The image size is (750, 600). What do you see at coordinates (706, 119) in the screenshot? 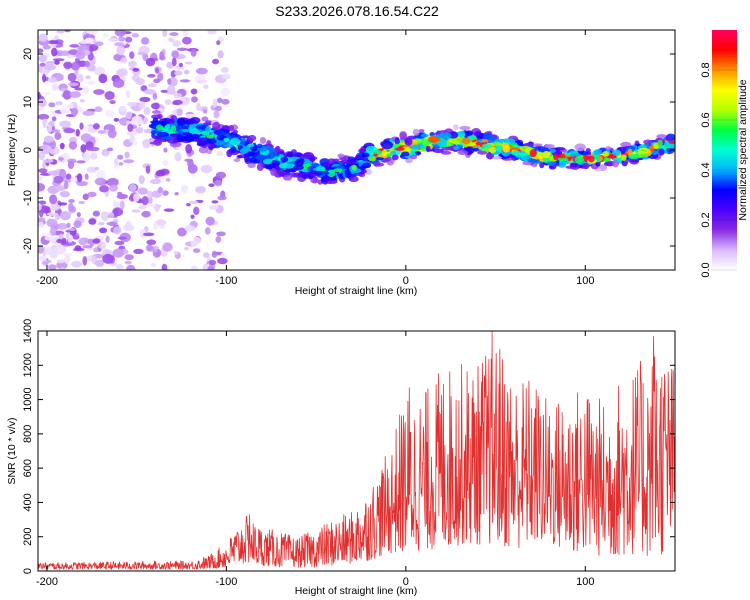
I see `colorbar-tick-label: 0.6` at bounding box center [706, 119].